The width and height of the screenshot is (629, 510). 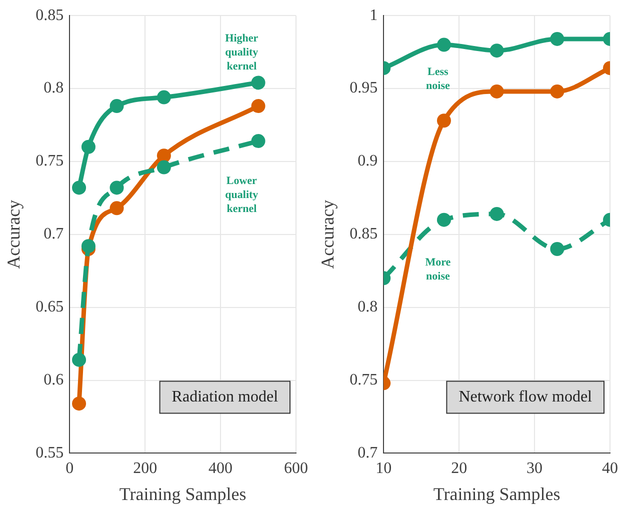 What do you see at coordinates (50, 307) in the screenshot?
I see `y-tick-label: 0.65` at bounding box center [50, 307].